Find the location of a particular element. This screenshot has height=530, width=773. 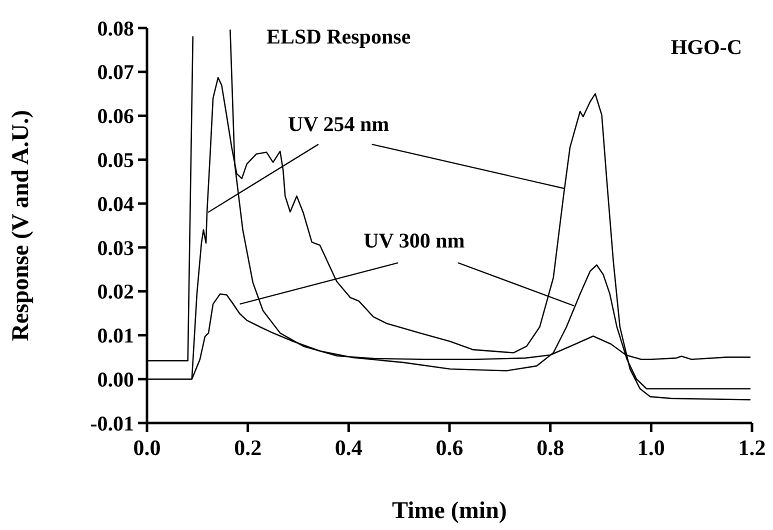

x-axis-title: Time (min) is located at coordinates (449, 511).